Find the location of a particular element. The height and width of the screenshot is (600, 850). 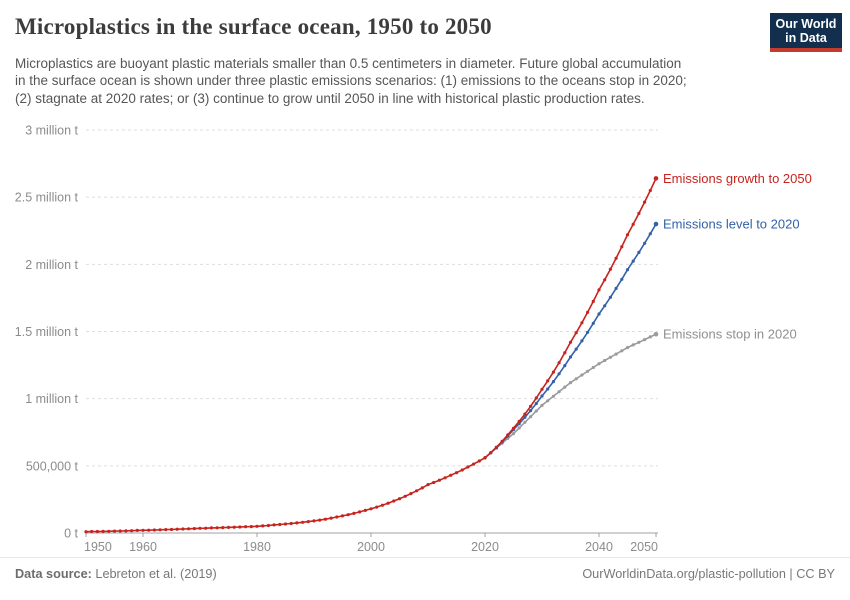

series-path-emissions-growth-to-2050 is located at coordinates (570, 318).